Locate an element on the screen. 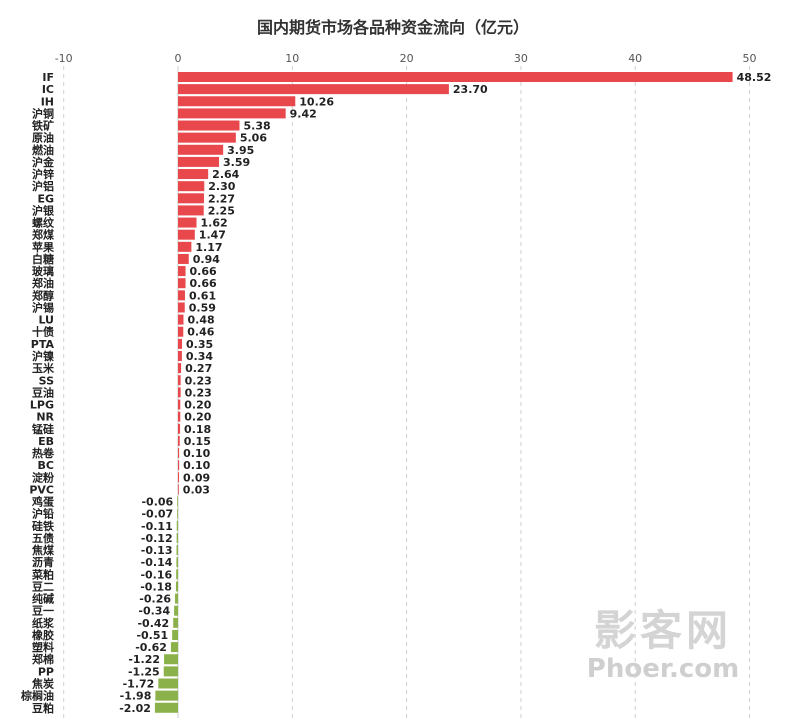 The height and width of the screenshot is (725, 786). category-label: 焦炭 is located at coordinates (42, 684).